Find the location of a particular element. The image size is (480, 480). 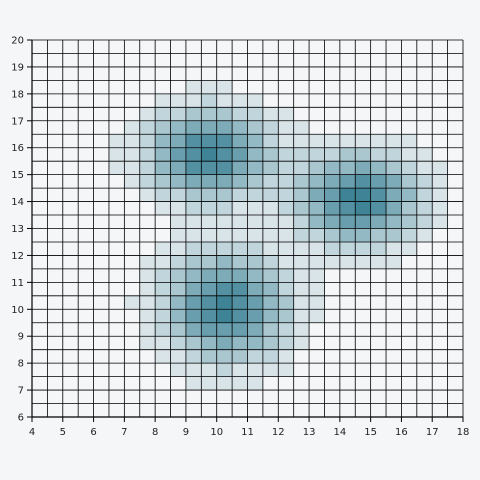

y-tick-label: 16 is located at coordinates (17, 148).